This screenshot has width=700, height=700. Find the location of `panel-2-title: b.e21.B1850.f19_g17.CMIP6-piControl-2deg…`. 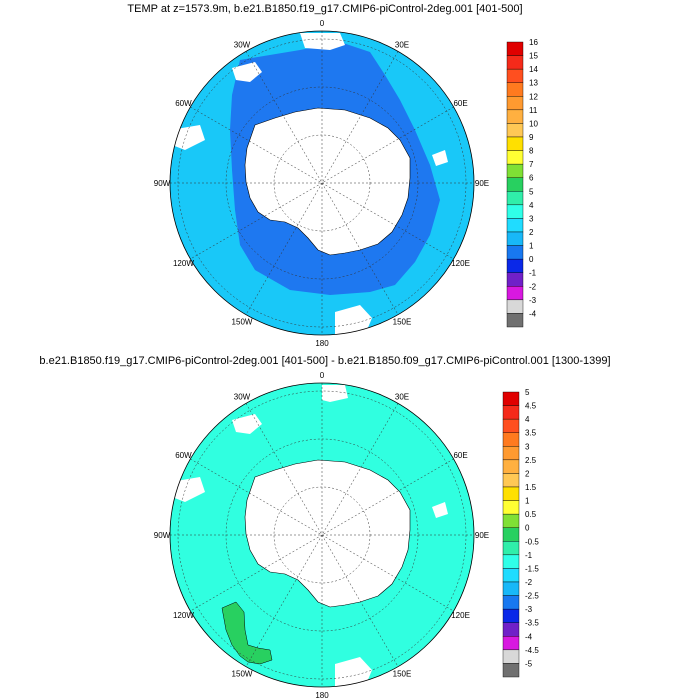

panel-2-title: b.e21.B1850.f19_g17.CMIP6-piControl-2deg… is located at coordinates (325, 361).